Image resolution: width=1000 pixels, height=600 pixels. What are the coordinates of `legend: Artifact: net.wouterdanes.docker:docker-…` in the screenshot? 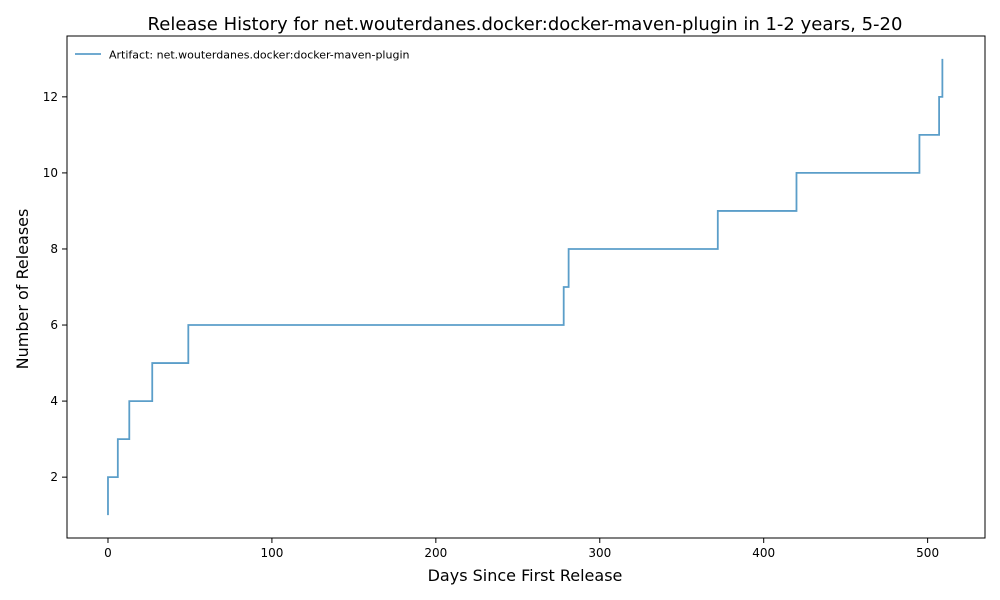 It's located at (242, 55).